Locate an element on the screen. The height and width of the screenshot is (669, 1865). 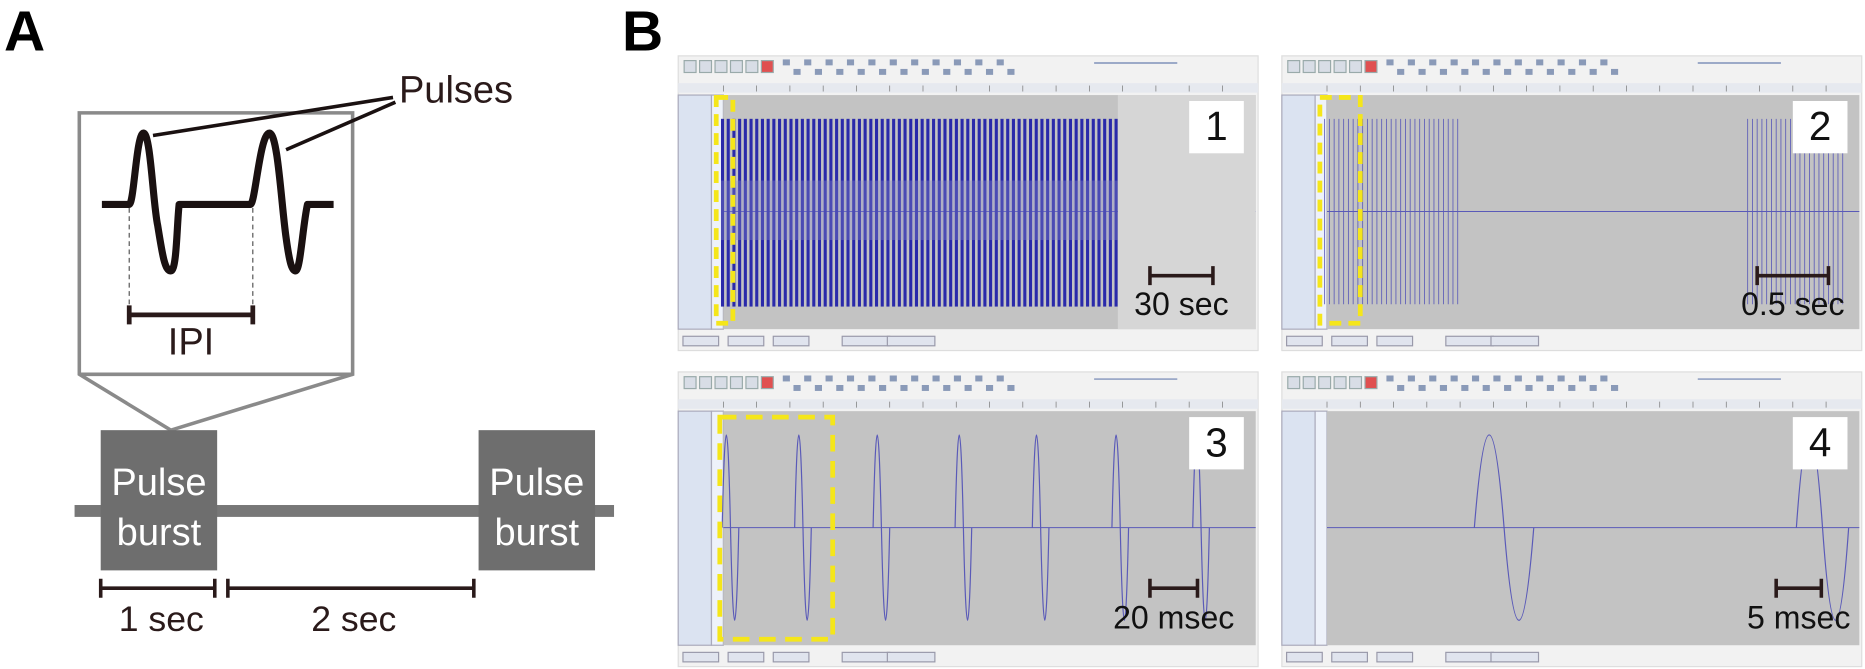
scale-label: 0.5 sec is located at coordinates (1792, 304).